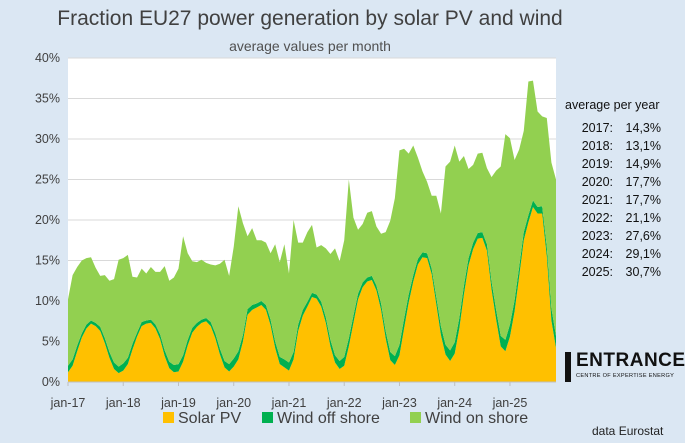 The height and width of the screenshot is (443, 685). What do you see at coordinates (622, 182) in the screenshot?
I see `yearly-average-row: 2020: 17,7%` at bounding box center [622, 182].